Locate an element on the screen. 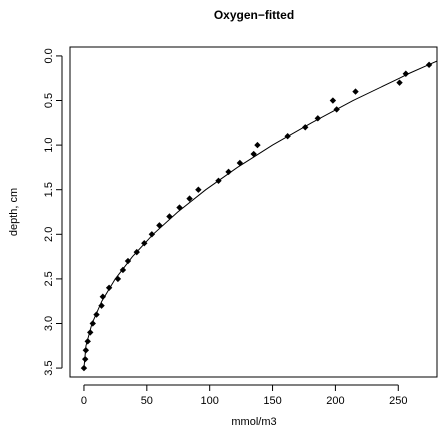 The image size is (439, 441). x-tick-label: 0 is located at coordinates (84, 401).